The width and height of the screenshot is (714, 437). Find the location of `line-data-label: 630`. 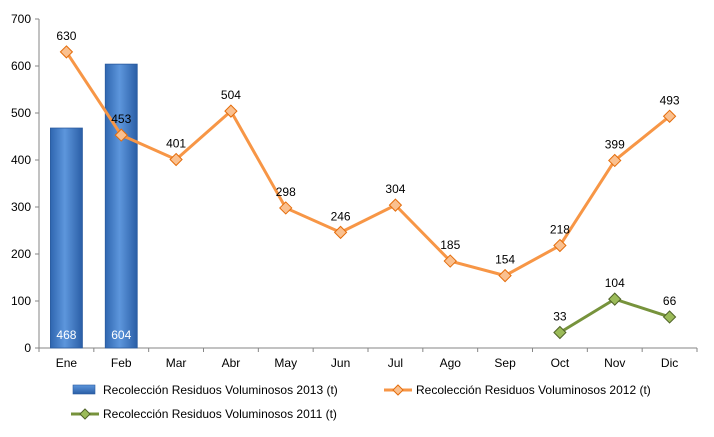

line-data-label: 630 is located at coordinates (66, 36).